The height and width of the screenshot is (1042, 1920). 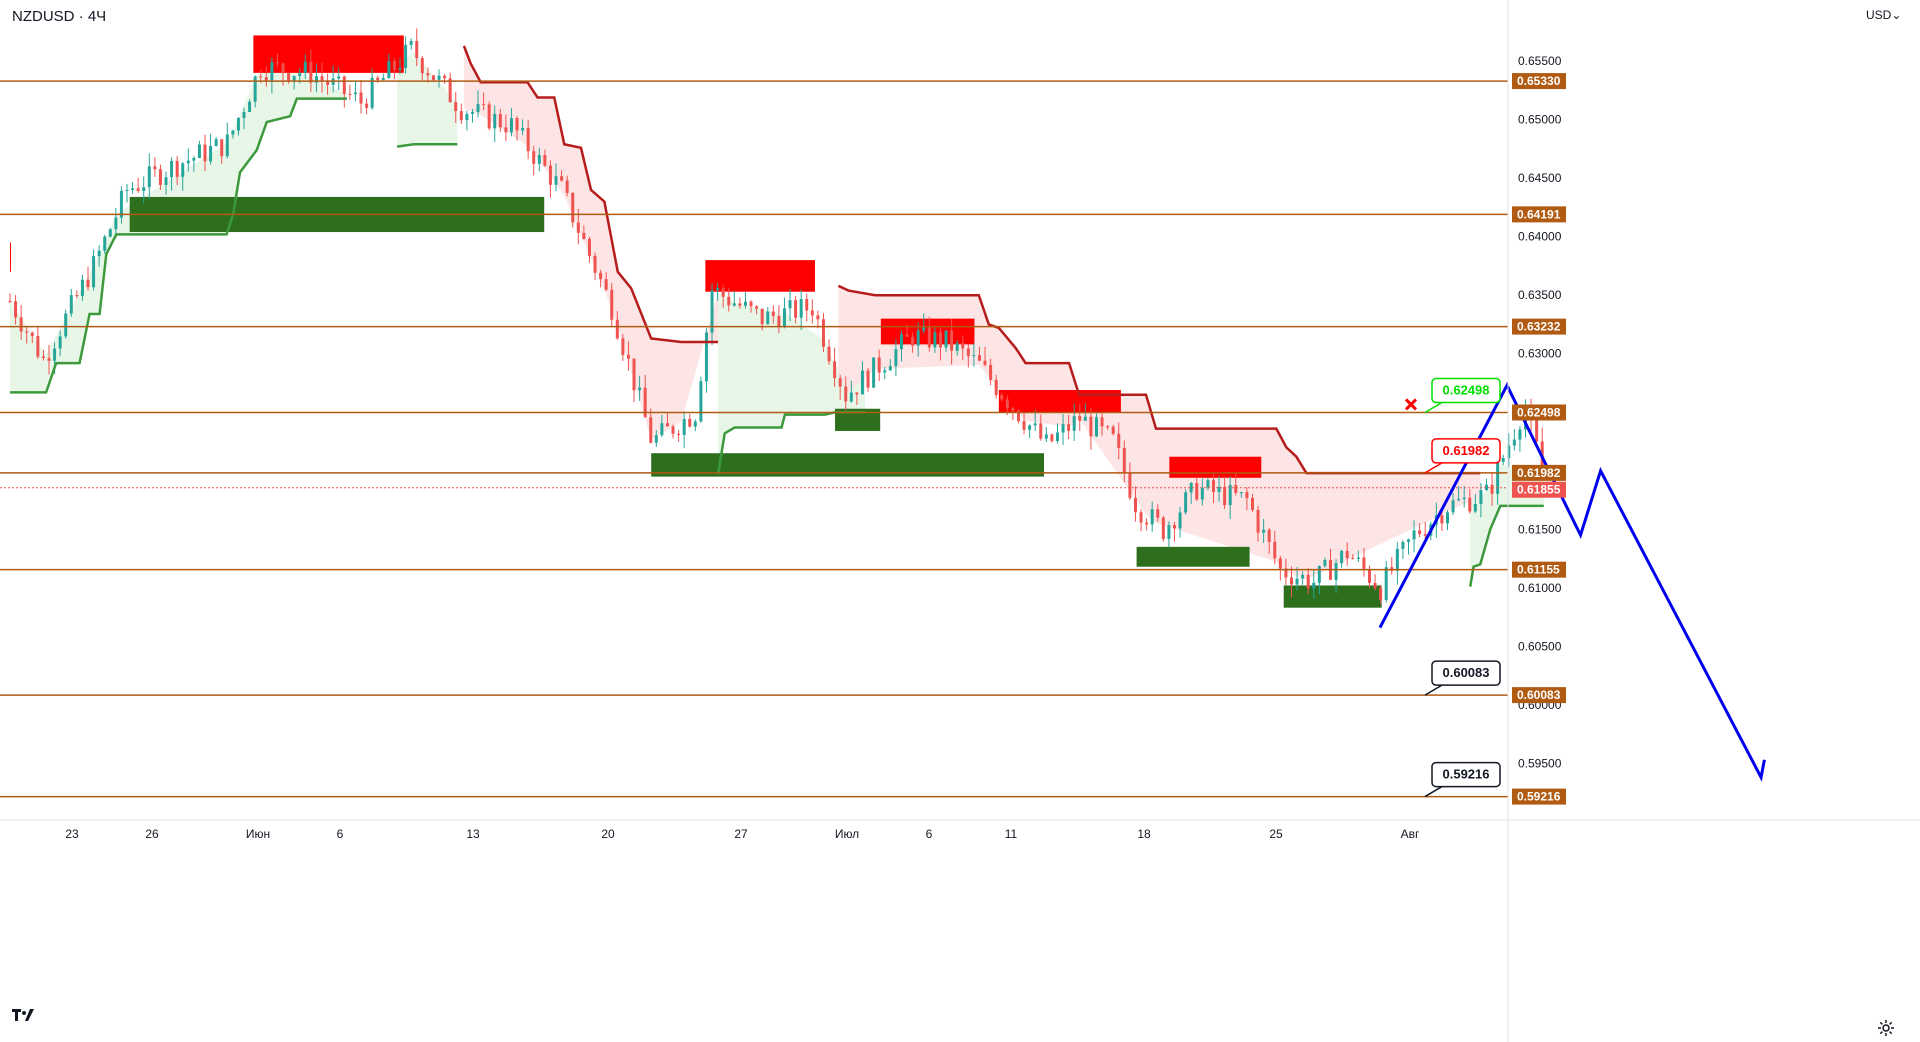 I want to click on x-tick-label: 26, so click(x=152, y=834).